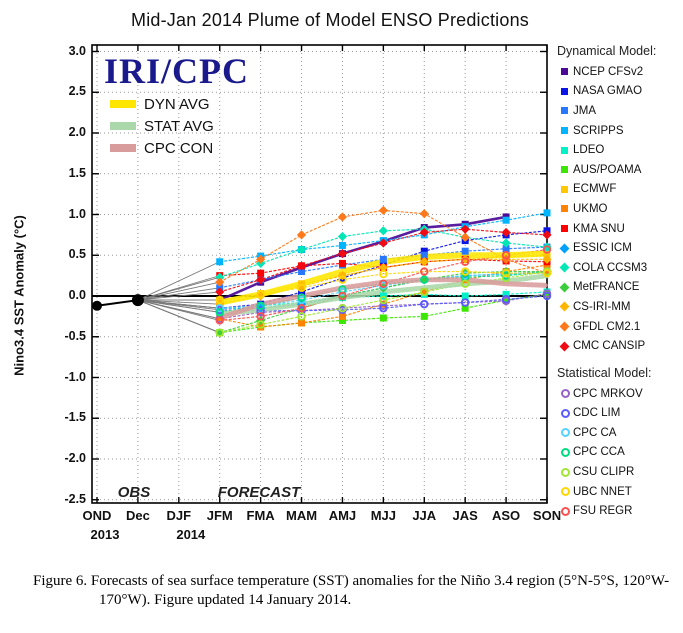 This screenshot has width=683, height=633. I want to click on legend-item-ncep-cfsv2: NCEP CFSv2, so click(620, 72).